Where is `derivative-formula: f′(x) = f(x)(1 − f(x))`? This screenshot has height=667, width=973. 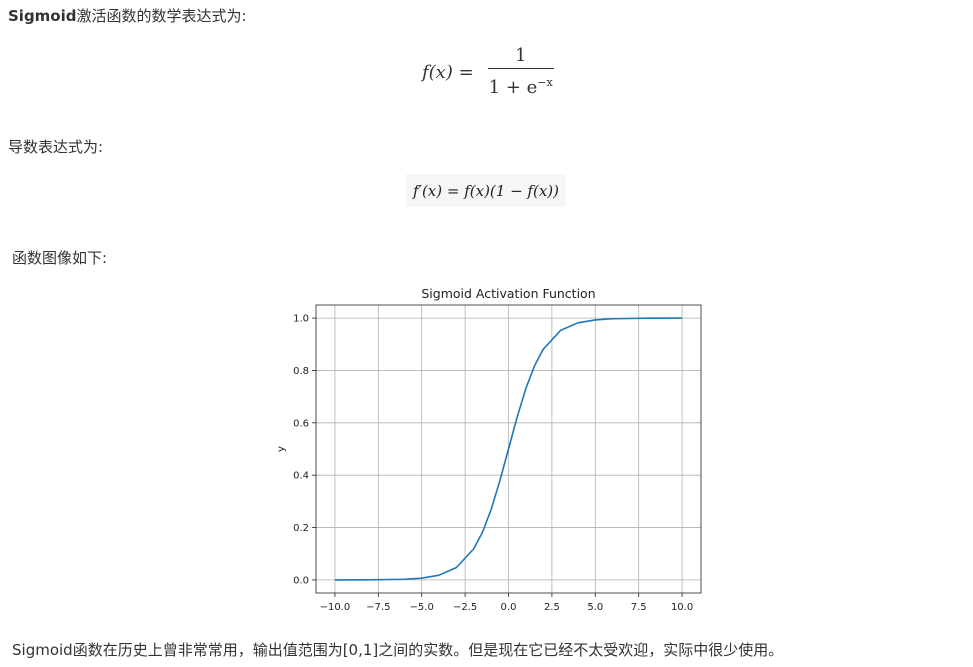 derivative-formula: f′(x) = f(x)(1 − f(x)) is located at coordinates (486, 190).